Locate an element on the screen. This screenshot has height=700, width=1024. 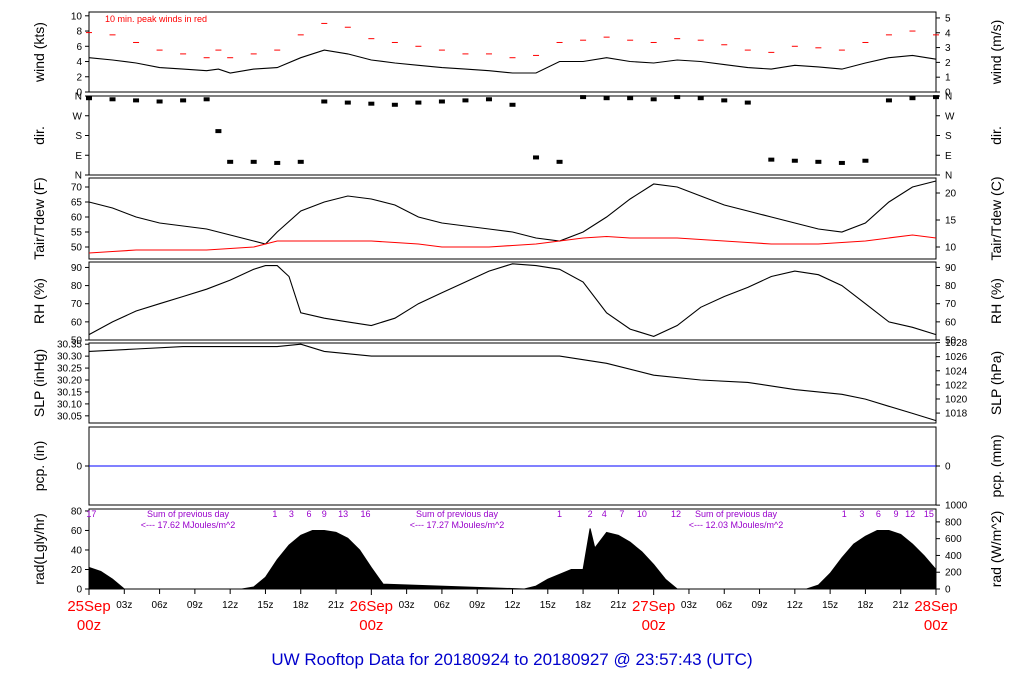
rad-hour-mark: 9 is located at coordinates (895, 514).